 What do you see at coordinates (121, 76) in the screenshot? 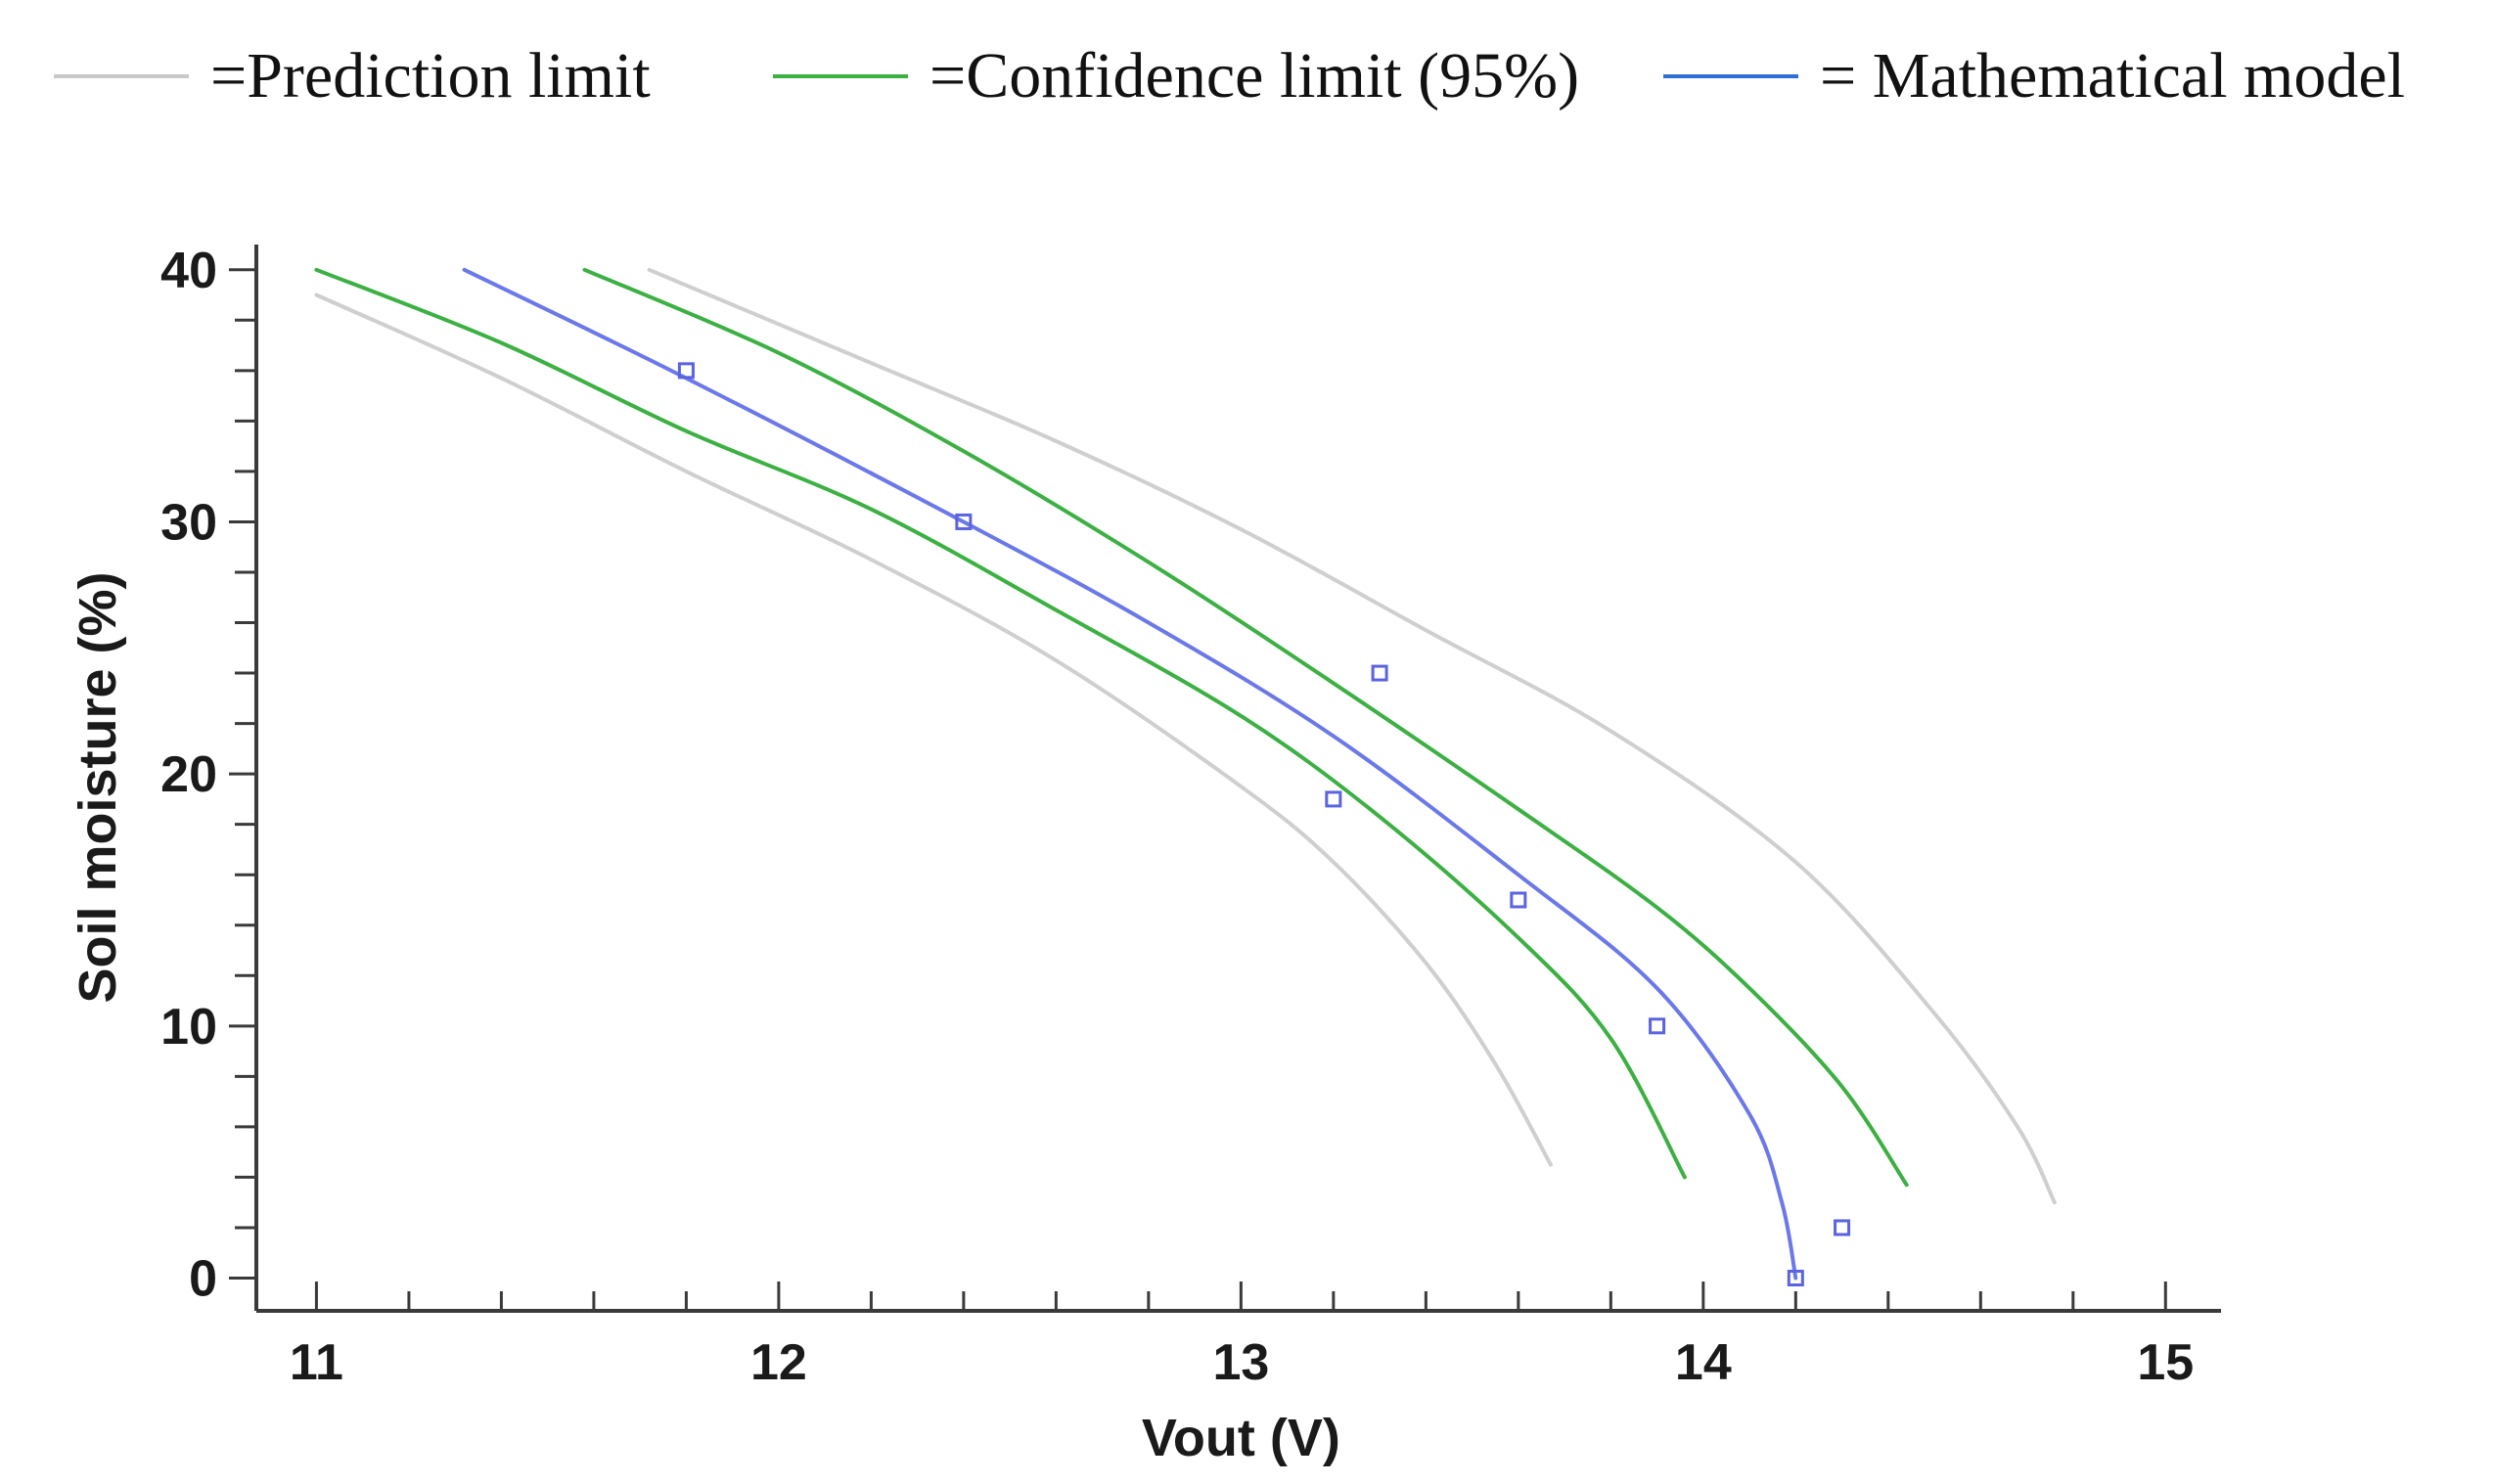
I see `legend-swatch-prediction-limit` at bounding box center [121, 76].